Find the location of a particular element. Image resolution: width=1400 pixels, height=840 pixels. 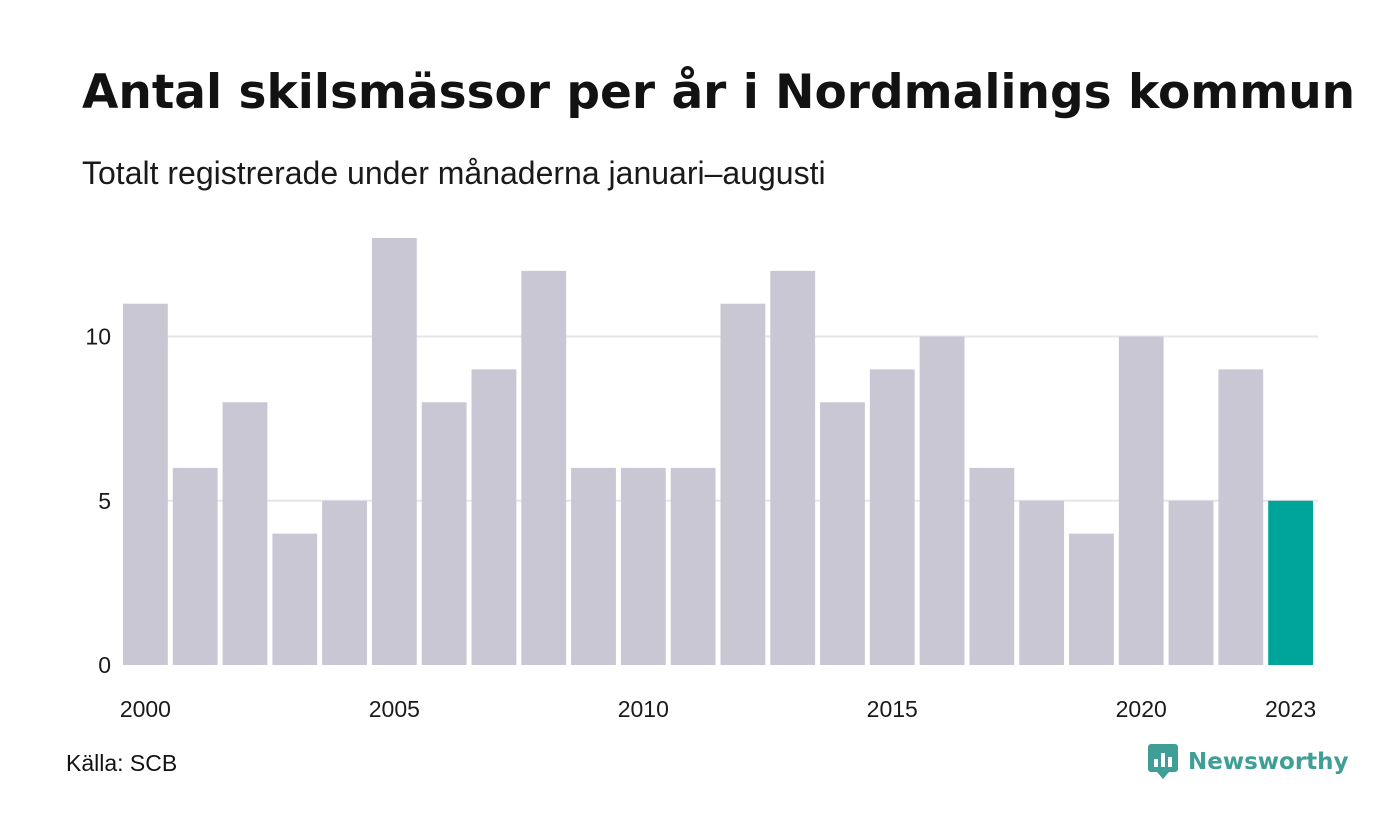

bar-2017 is located at coordinates (992, 566).